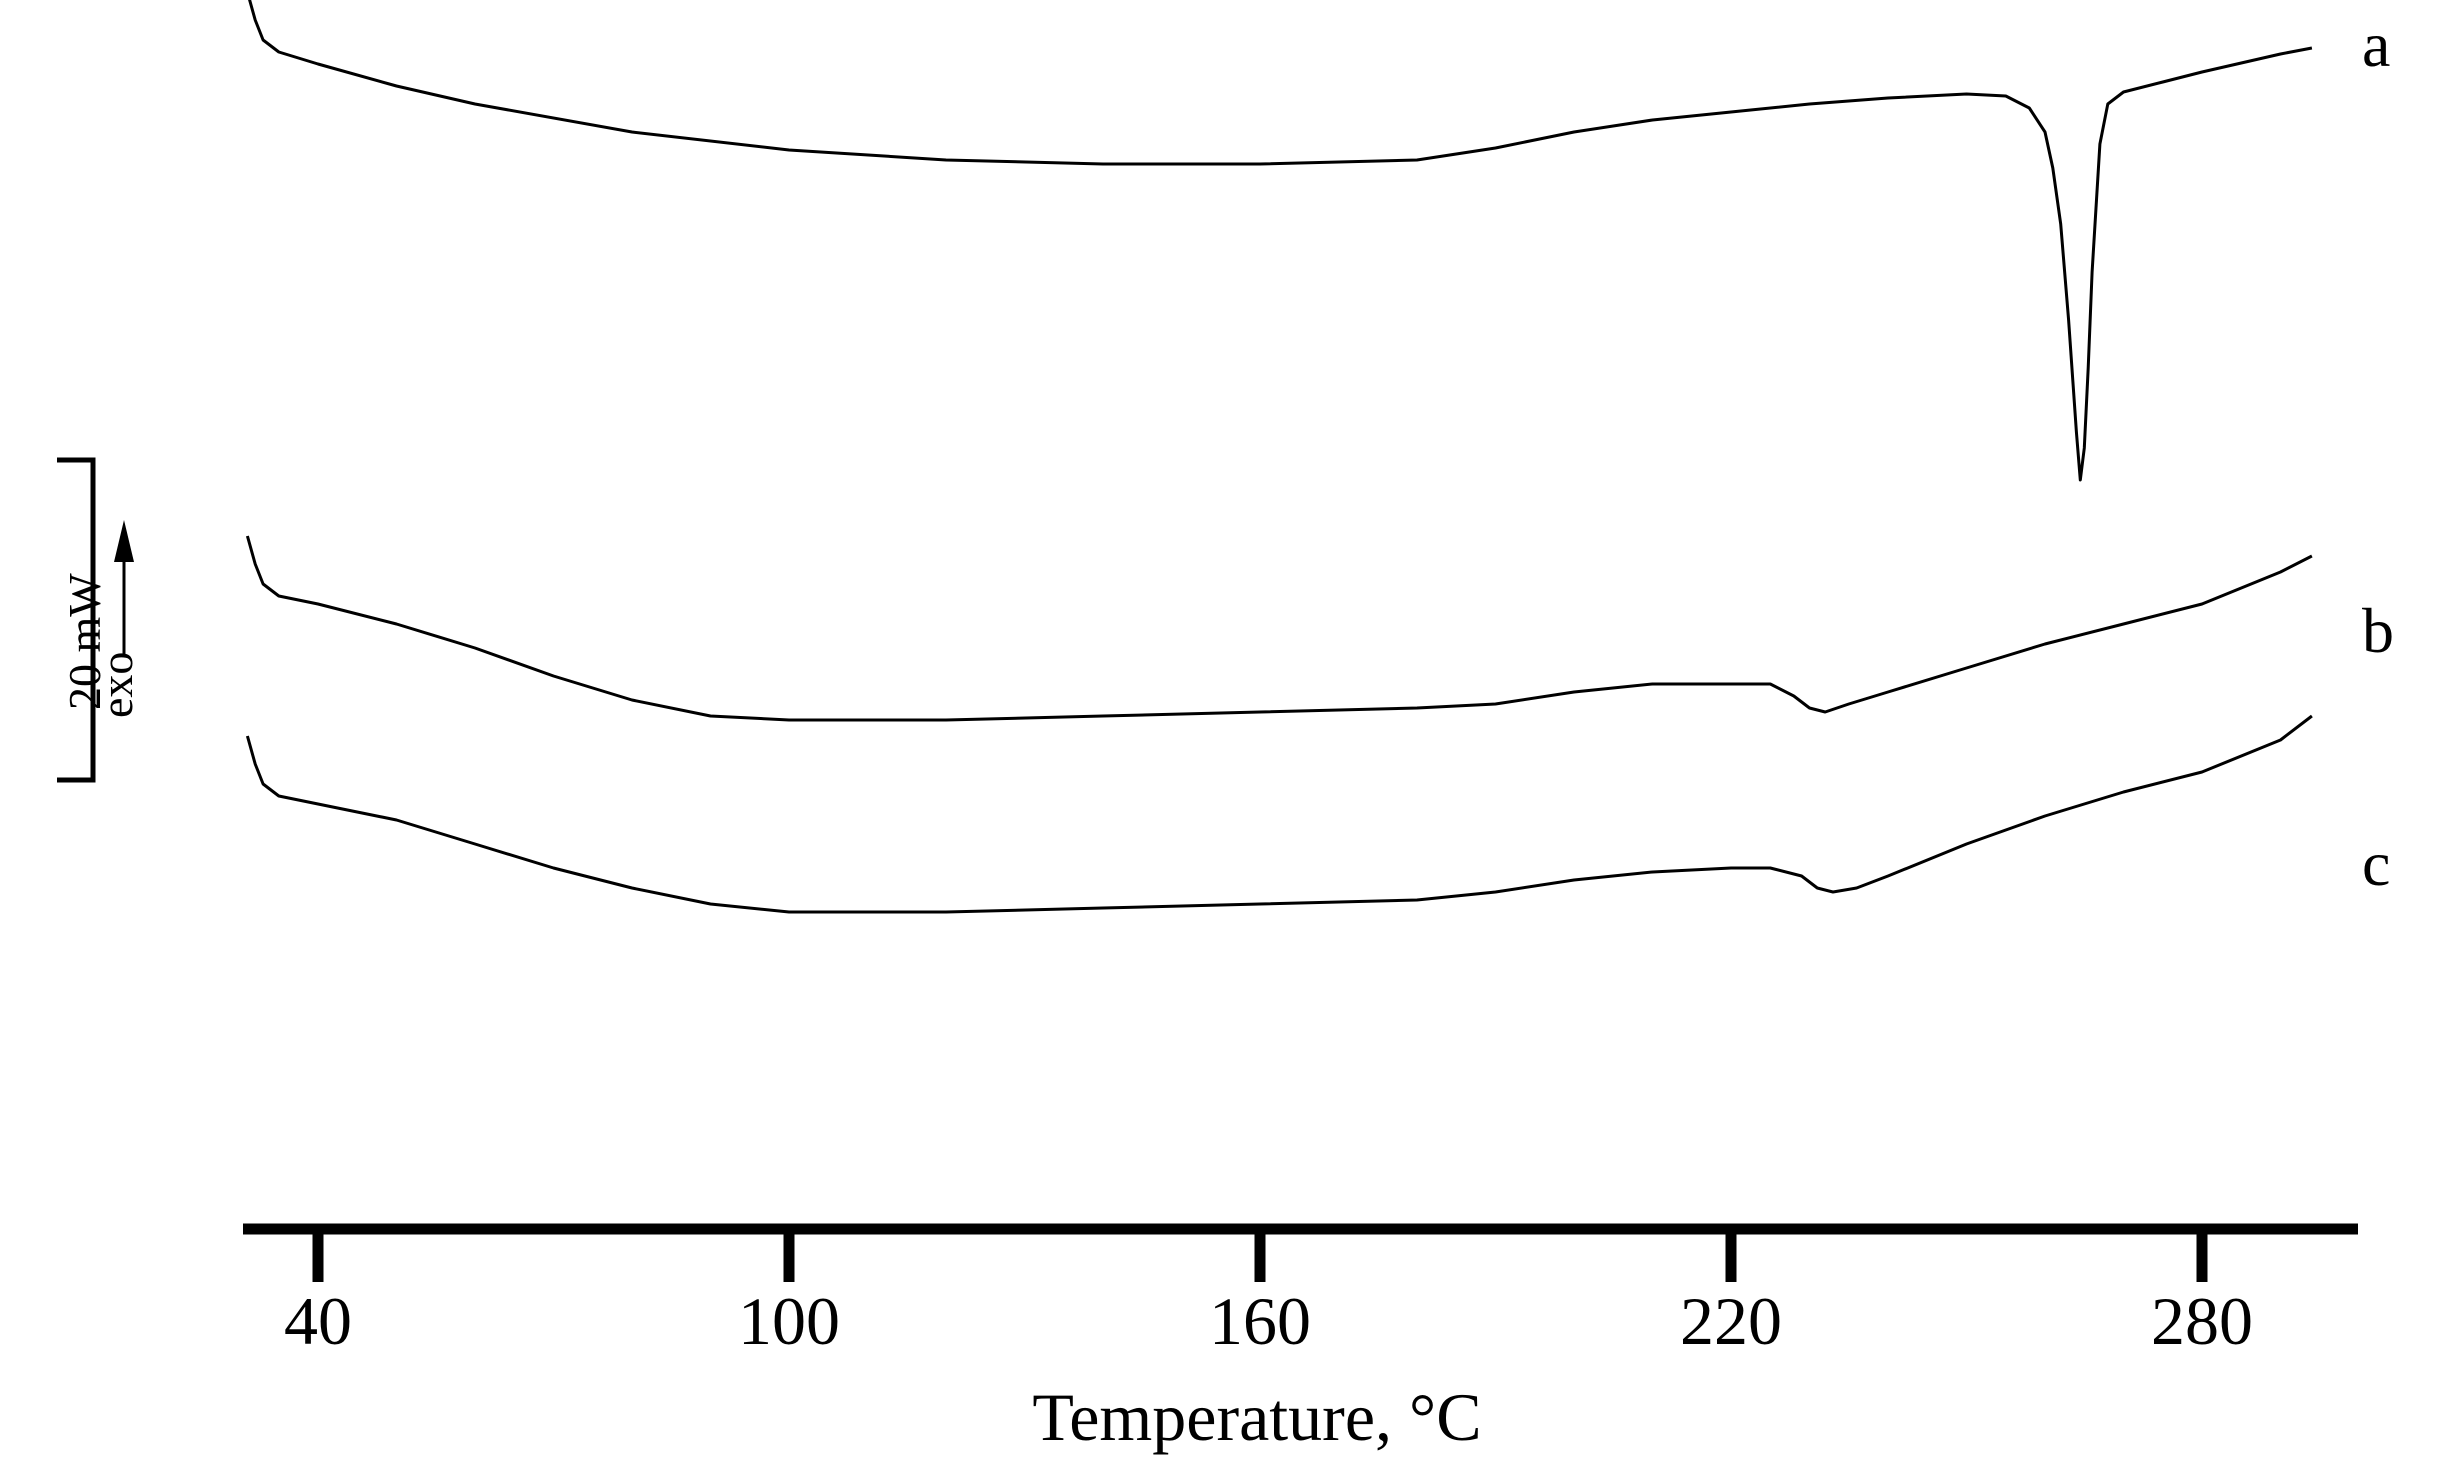 This screenshot has width=2442, height=1460. I want to click on x-tick-label-40: 40, so click(318, 1321).